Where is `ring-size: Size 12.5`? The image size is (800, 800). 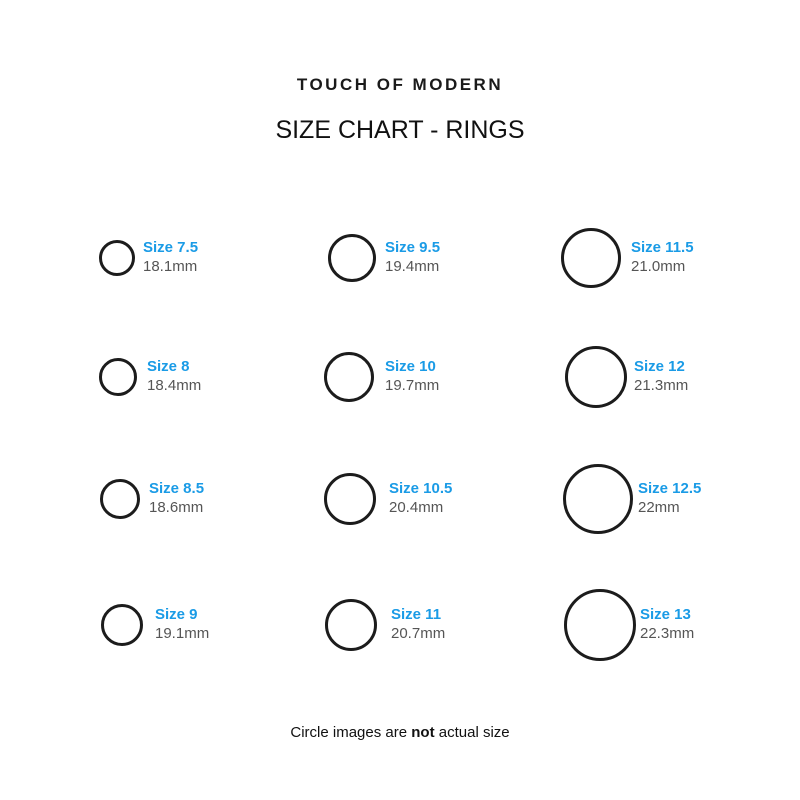 ring-size: Size 12.5 is located at coordinates (670, 488).